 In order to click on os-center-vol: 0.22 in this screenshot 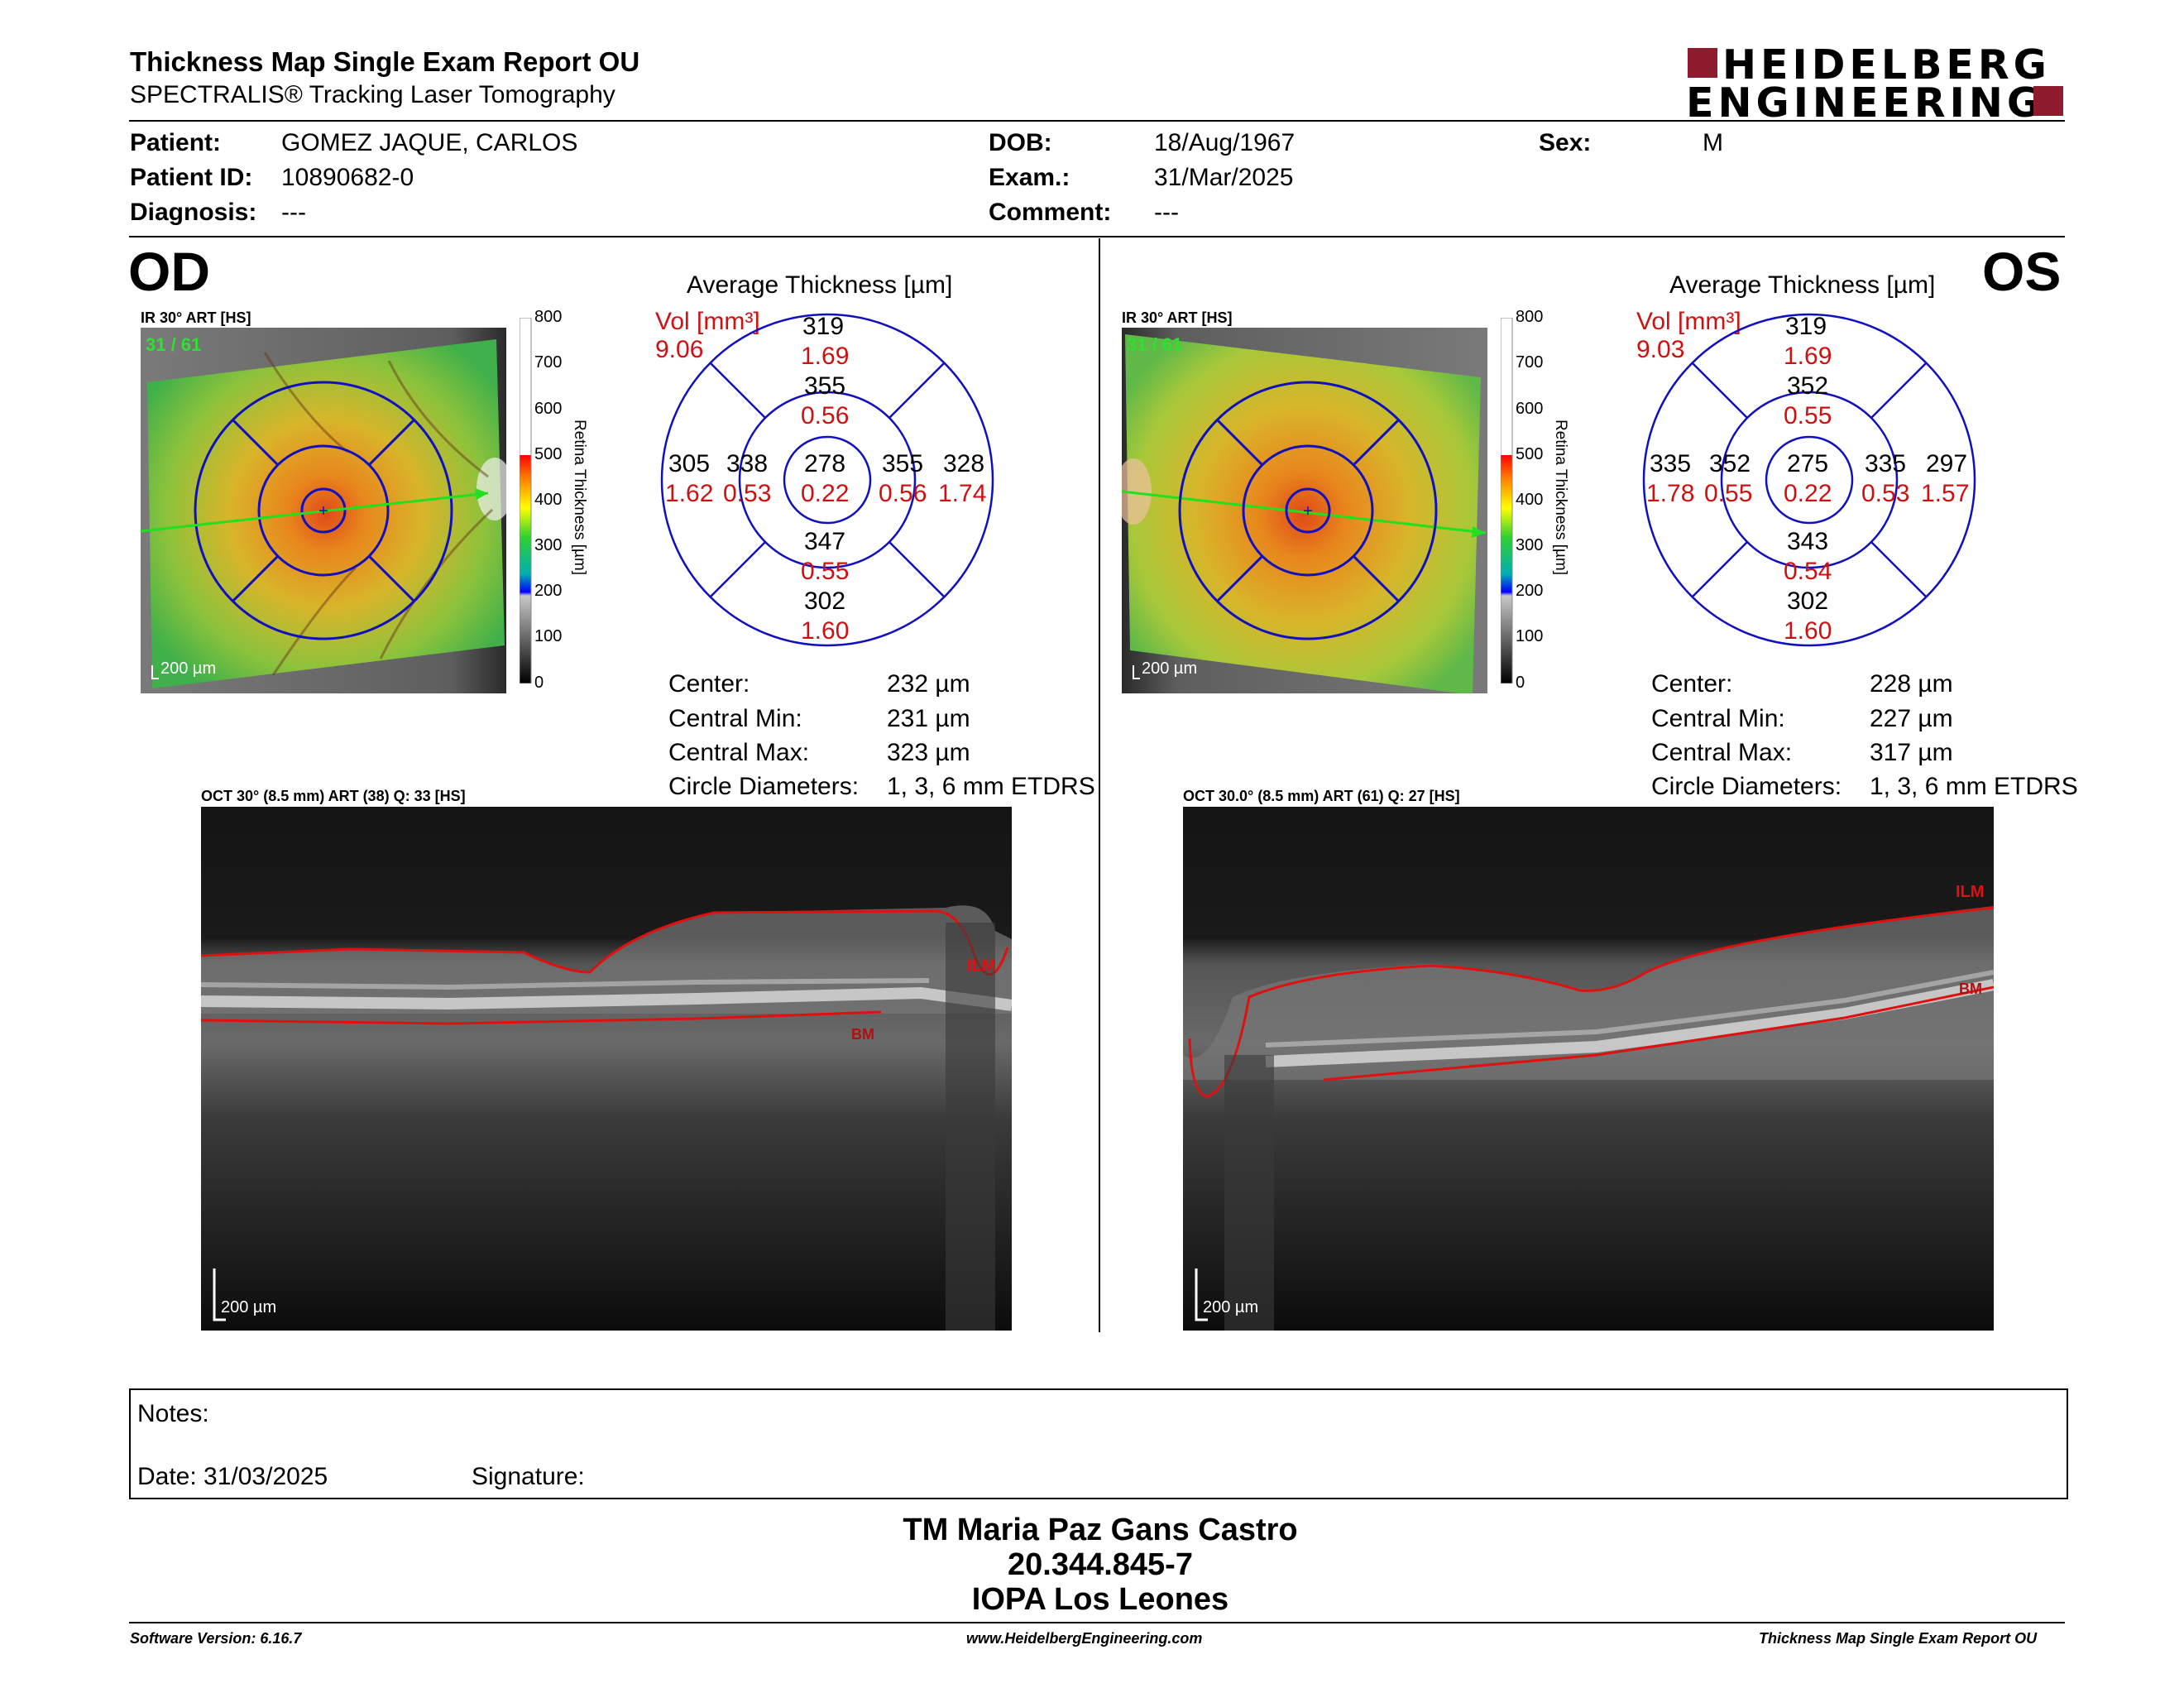, I will do `click(1808, 493)`.